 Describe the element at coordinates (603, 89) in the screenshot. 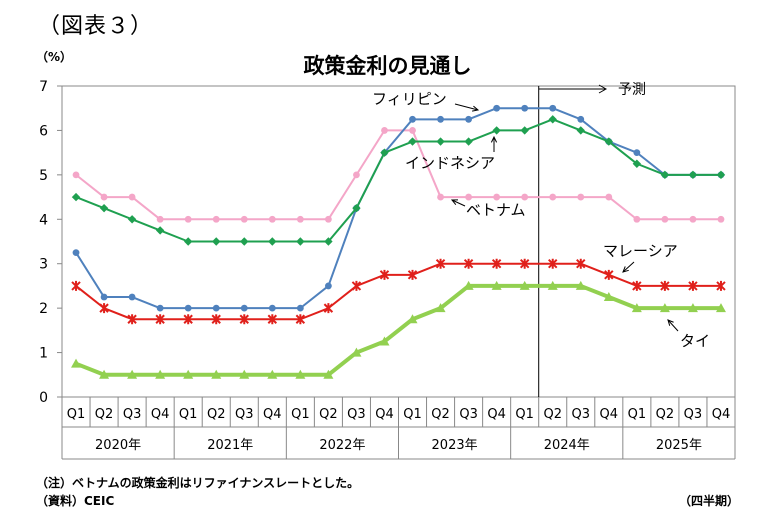

I see `forecast-arrow-head` at that location.